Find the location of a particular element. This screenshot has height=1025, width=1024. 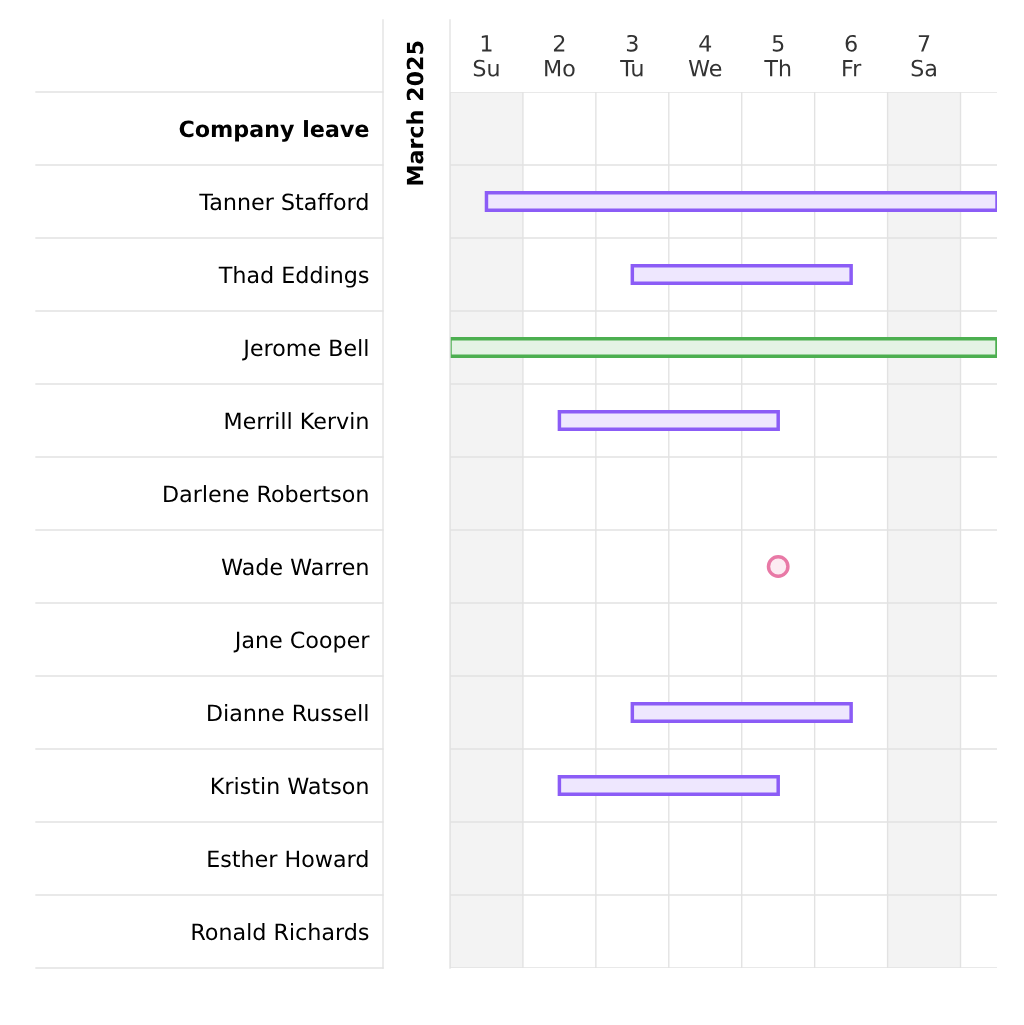

y-tick-label: Kristin Watson is located at coordinates (289, 786).